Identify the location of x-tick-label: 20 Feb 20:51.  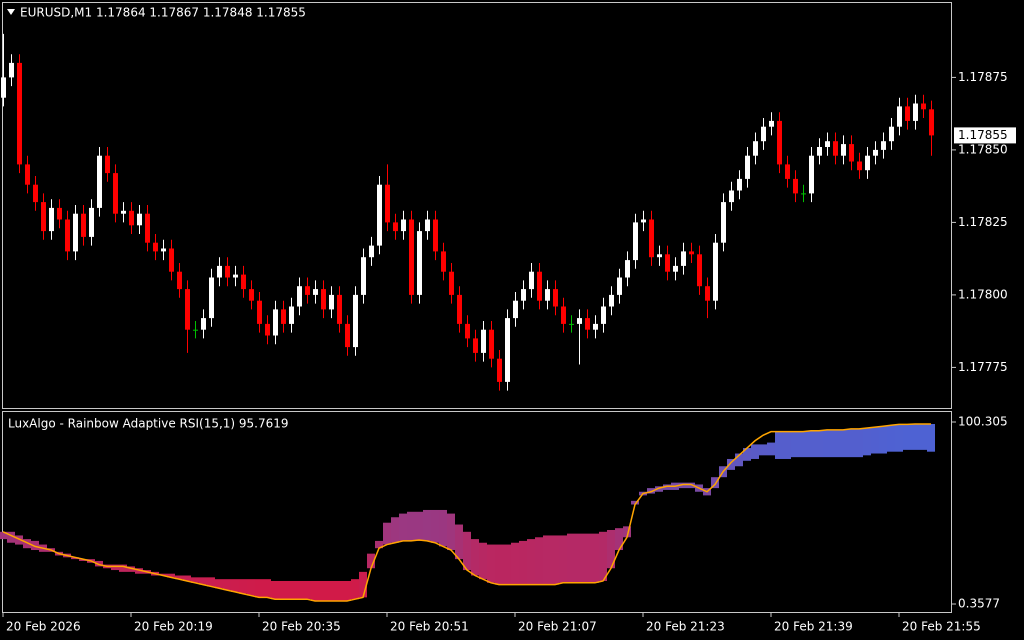
(429, 627).